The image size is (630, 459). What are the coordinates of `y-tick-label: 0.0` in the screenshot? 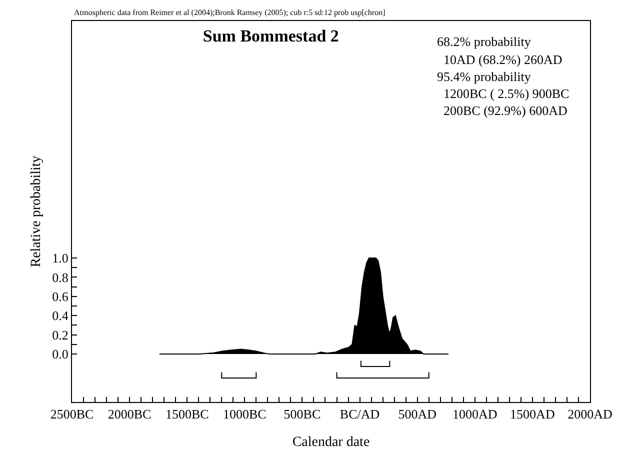 It's located at (60, 354).